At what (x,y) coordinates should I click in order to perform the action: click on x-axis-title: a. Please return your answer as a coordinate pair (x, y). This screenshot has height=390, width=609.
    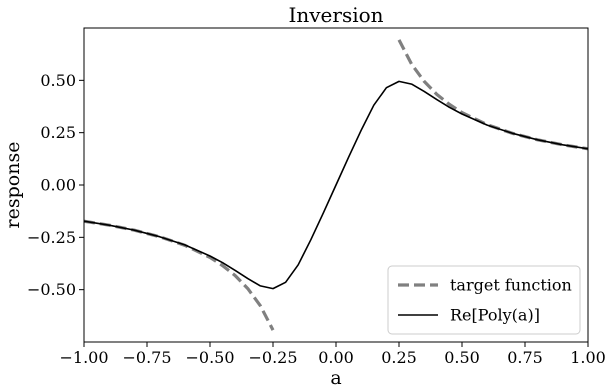
    Looking at the image, I should click on (335, 378).